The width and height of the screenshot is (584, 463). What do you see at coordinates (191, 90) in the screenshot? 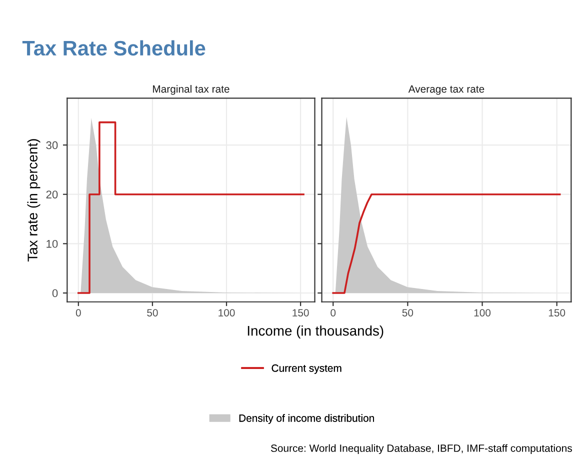
I see `chart-subtitle: Marginal tax rate` at bounding box center [191, 90].